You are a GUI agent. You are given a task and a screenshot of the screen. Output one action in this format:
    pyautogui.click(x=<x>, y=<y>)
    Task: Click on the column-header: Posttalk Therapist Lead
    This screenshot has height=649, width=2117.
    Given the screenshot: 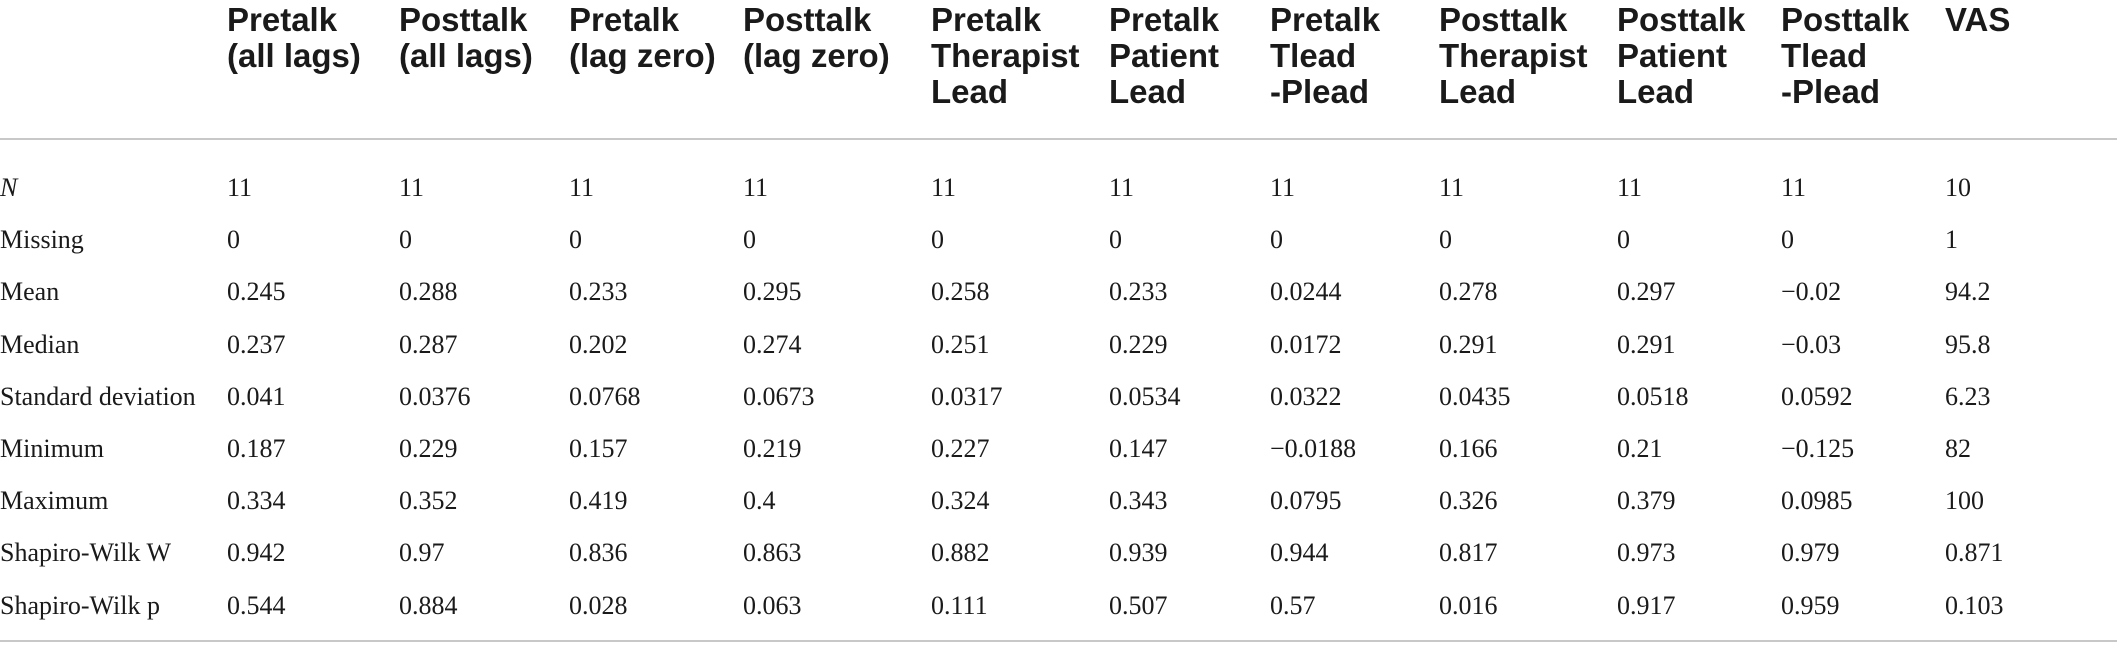 What is the action you would take?
    pyautogui.click(x=1528, y=70)
    